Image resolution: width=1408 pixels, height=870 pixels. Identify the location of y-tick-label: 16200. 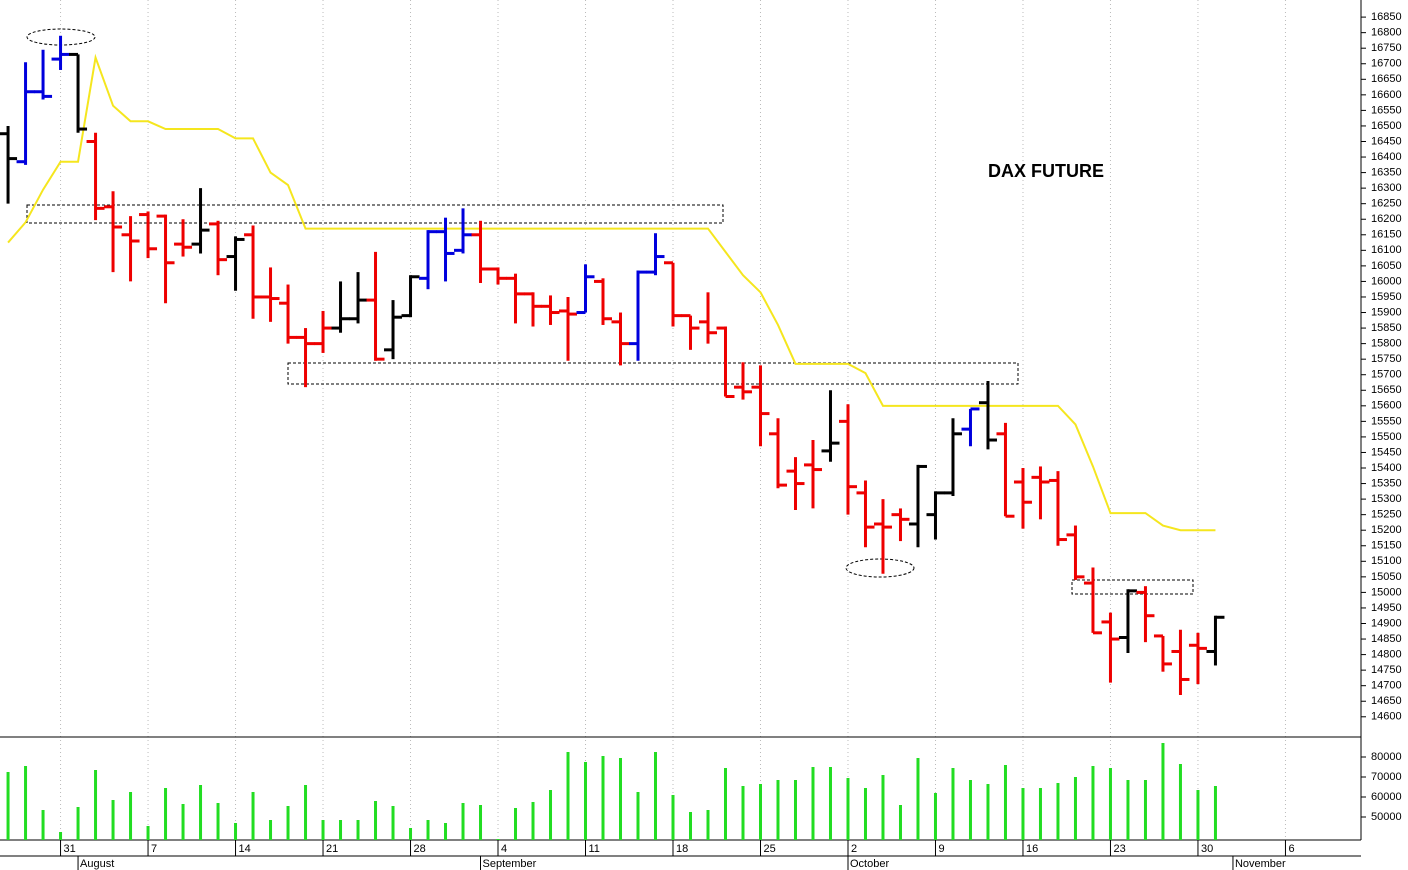
(1386, 219).